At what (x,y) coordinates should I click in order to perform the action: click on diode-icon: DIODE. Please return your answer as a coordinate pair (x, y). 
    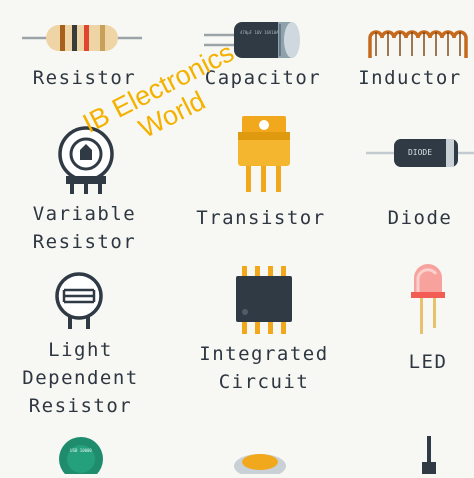
    Looking at the image, I should click on (420, 153).